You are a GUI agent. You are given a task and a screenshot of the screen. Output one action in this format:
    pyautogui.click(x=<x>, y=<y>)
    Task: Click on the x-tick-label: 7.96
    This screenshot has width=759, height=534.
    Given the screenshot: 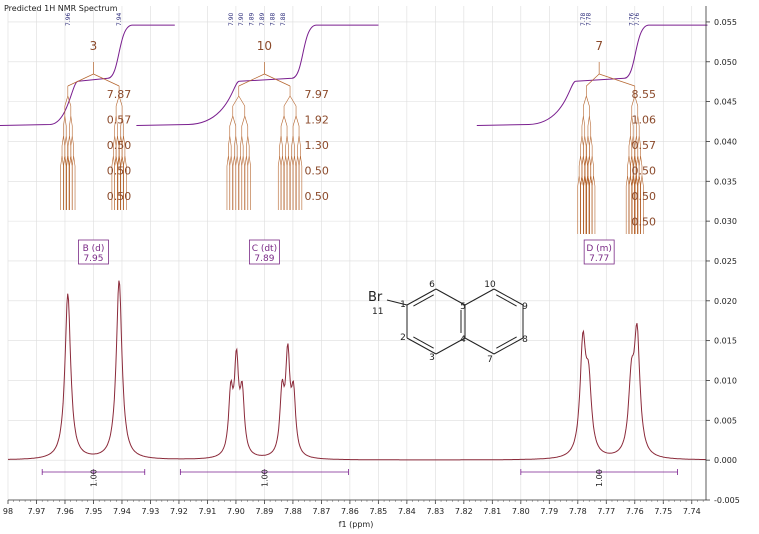 What is the action you would take?
    pyautogui.click(x=65, y=511)
    